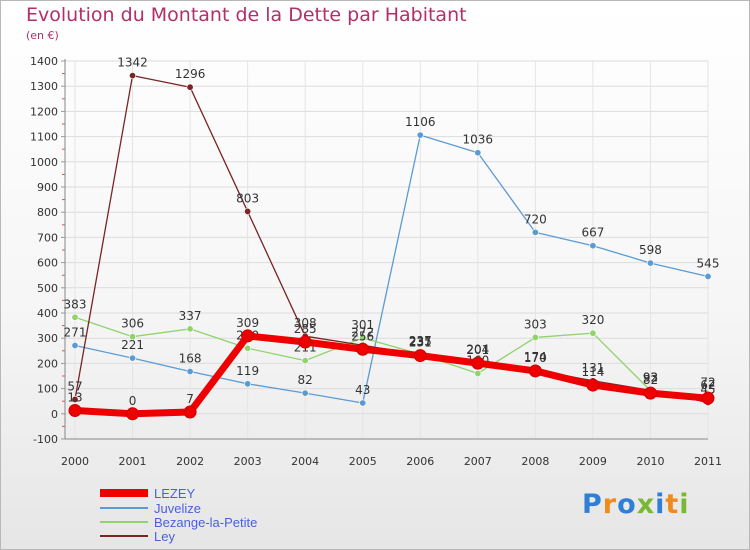  What do you see at coordinates (684, 504) in the screenshot?
I see `logo-letter: i` at bounding box center [684, 504].